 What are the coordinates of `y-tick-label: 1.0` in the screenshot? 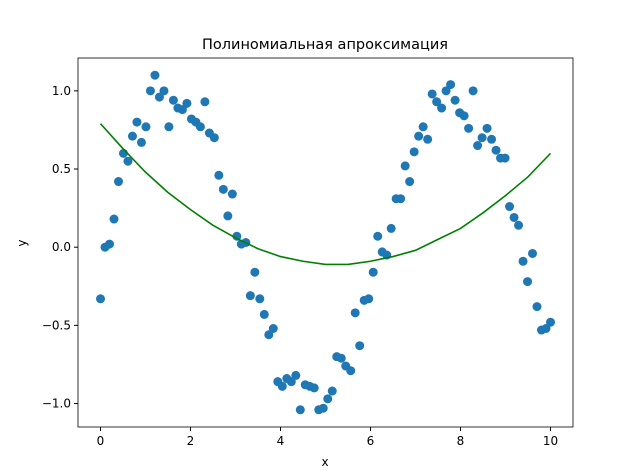 It's located at (61, 91).